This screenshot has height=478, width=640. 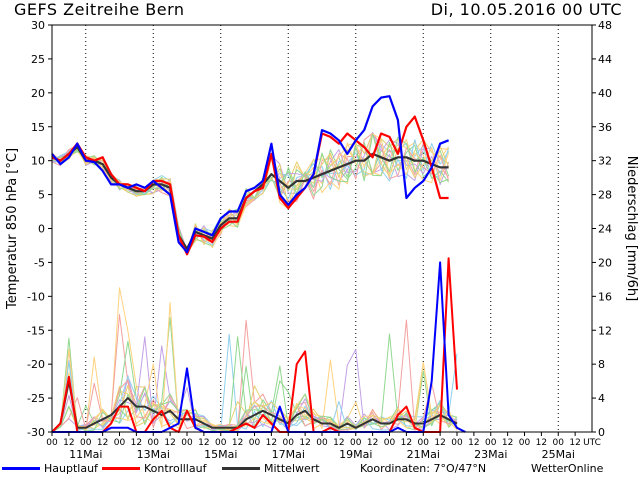 I want to click on y-right-tick-label: 4, so click(x=601, y=398).